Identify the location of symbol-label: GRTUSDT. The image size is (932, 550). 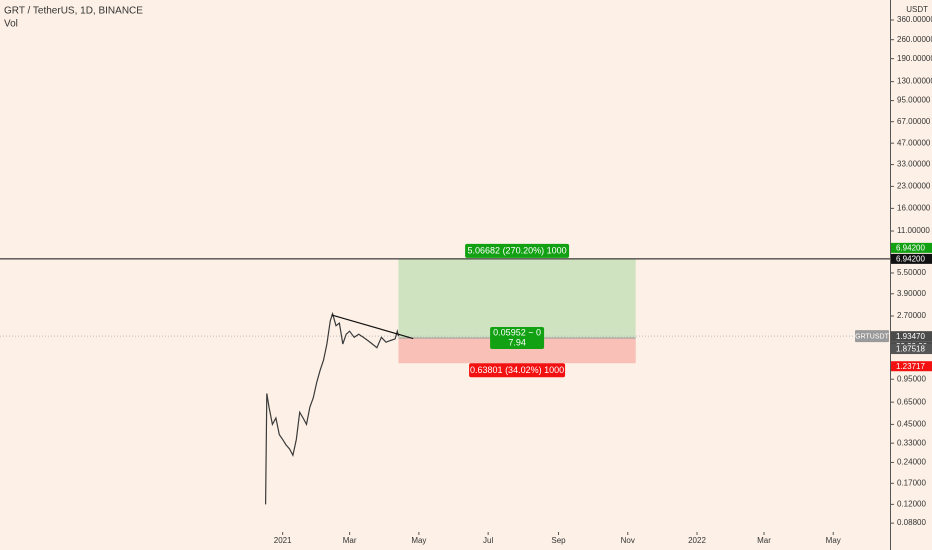
(872, 337).